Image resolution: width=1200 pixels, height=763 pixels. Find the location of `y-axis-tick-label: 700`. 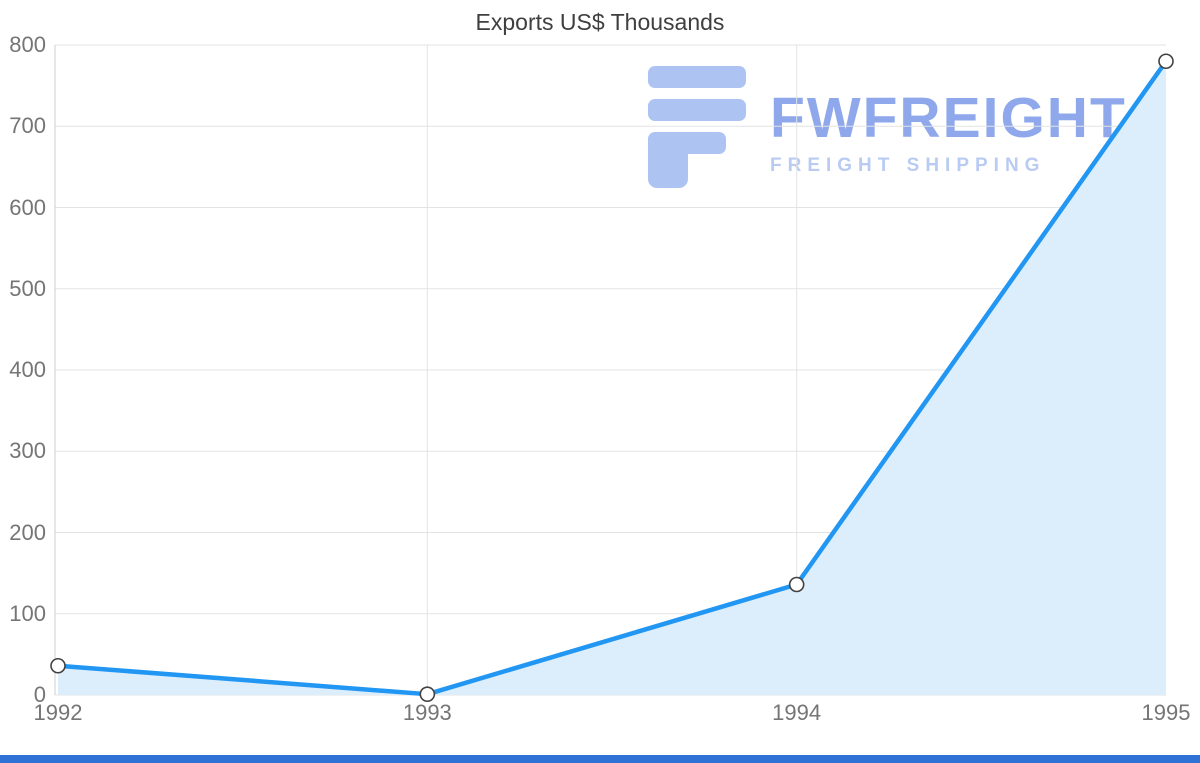

y-axis-tick-label: 700 is located at coordinates (27, 126).